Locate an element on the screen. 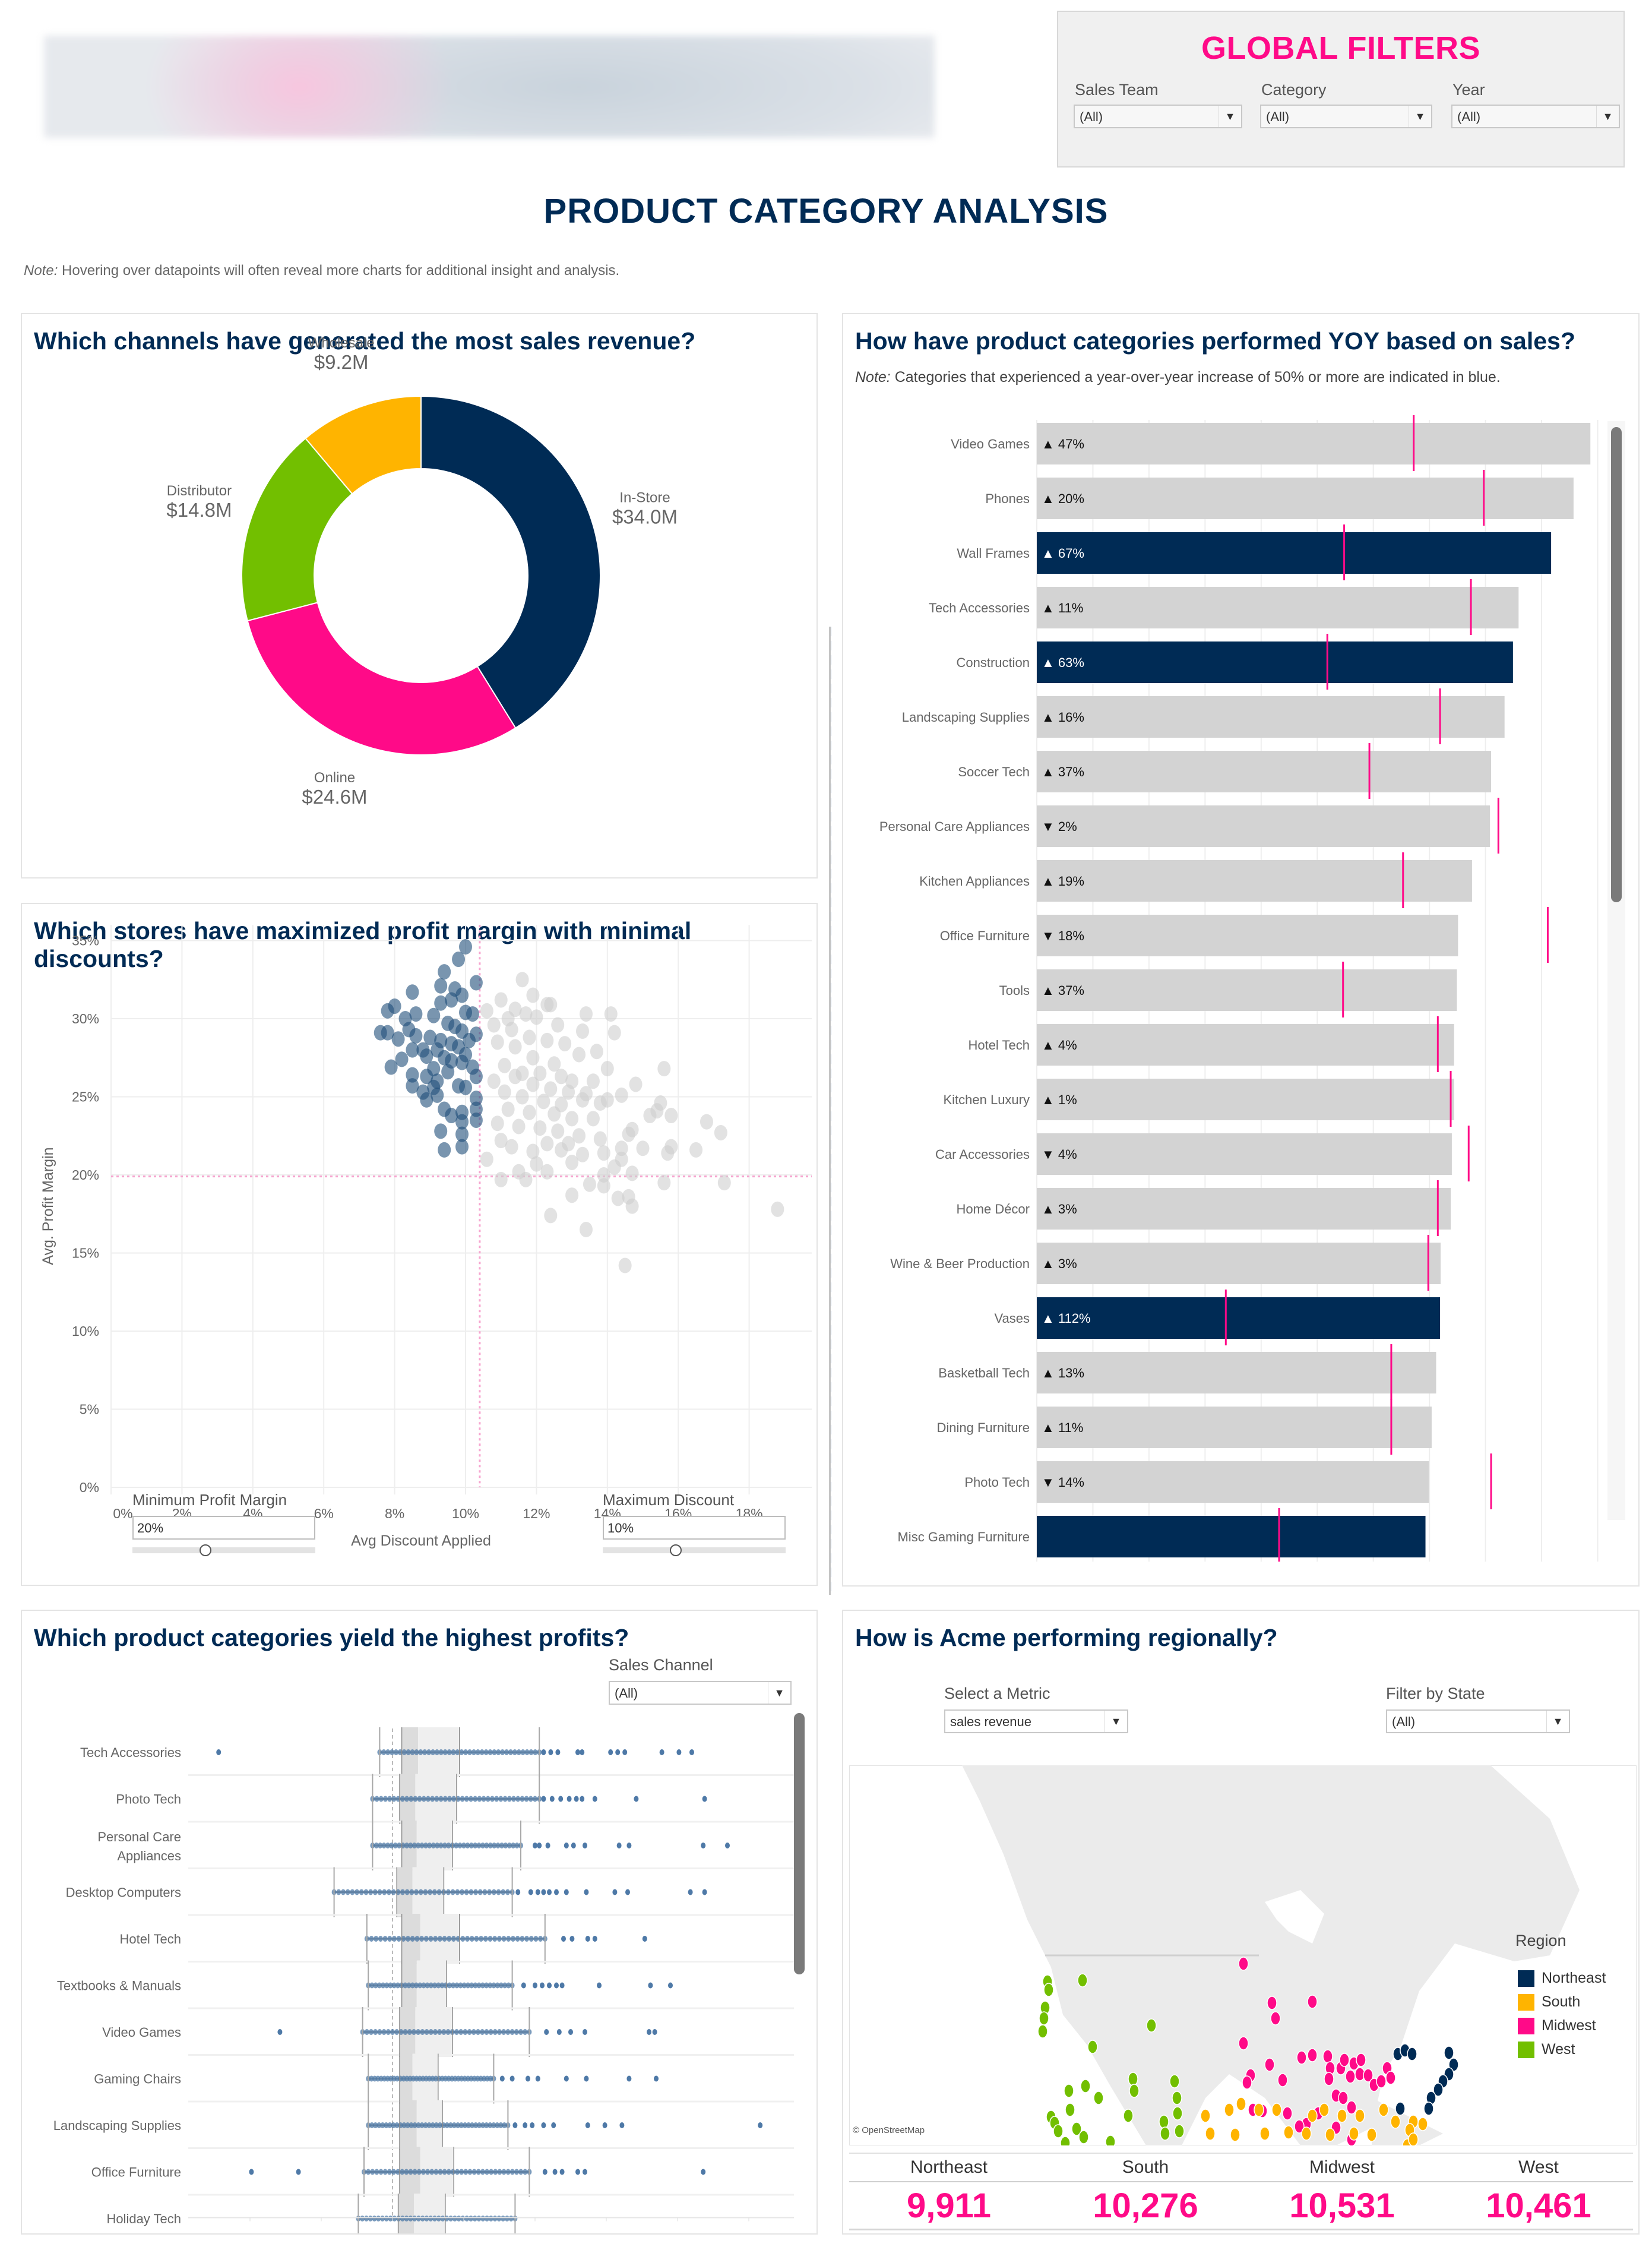 The image size is (1652, 2250). legend-item-northeast: Northeast is located at coordinates (1562, 1978).